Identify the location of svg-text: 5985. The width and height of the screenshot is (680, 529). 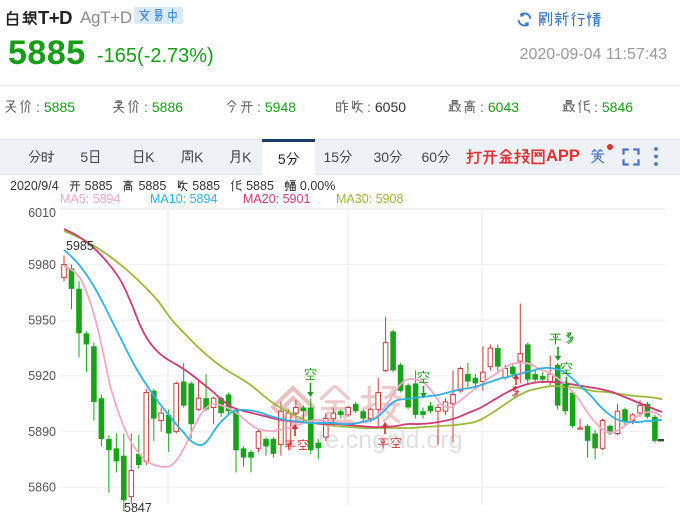
(80, 246).